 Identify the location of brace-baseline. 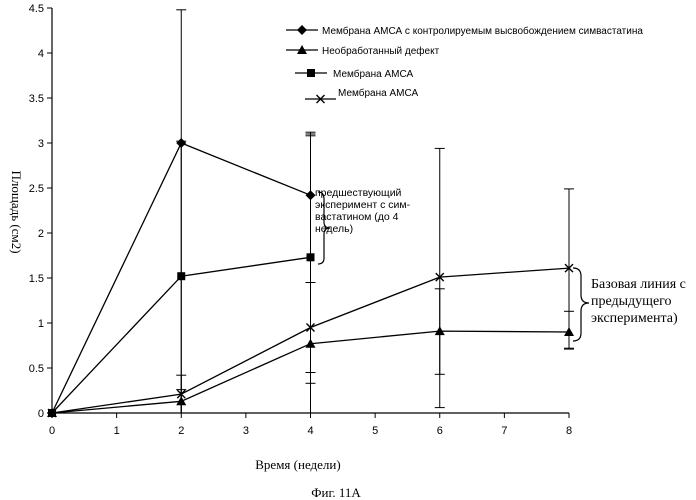
(581, 304).